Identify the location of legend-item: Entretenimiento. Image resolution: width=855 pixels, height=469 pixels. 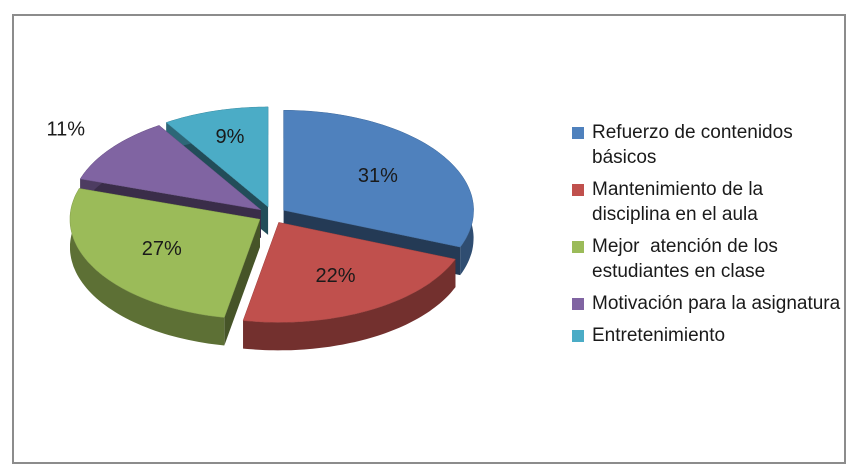
(707, 335).